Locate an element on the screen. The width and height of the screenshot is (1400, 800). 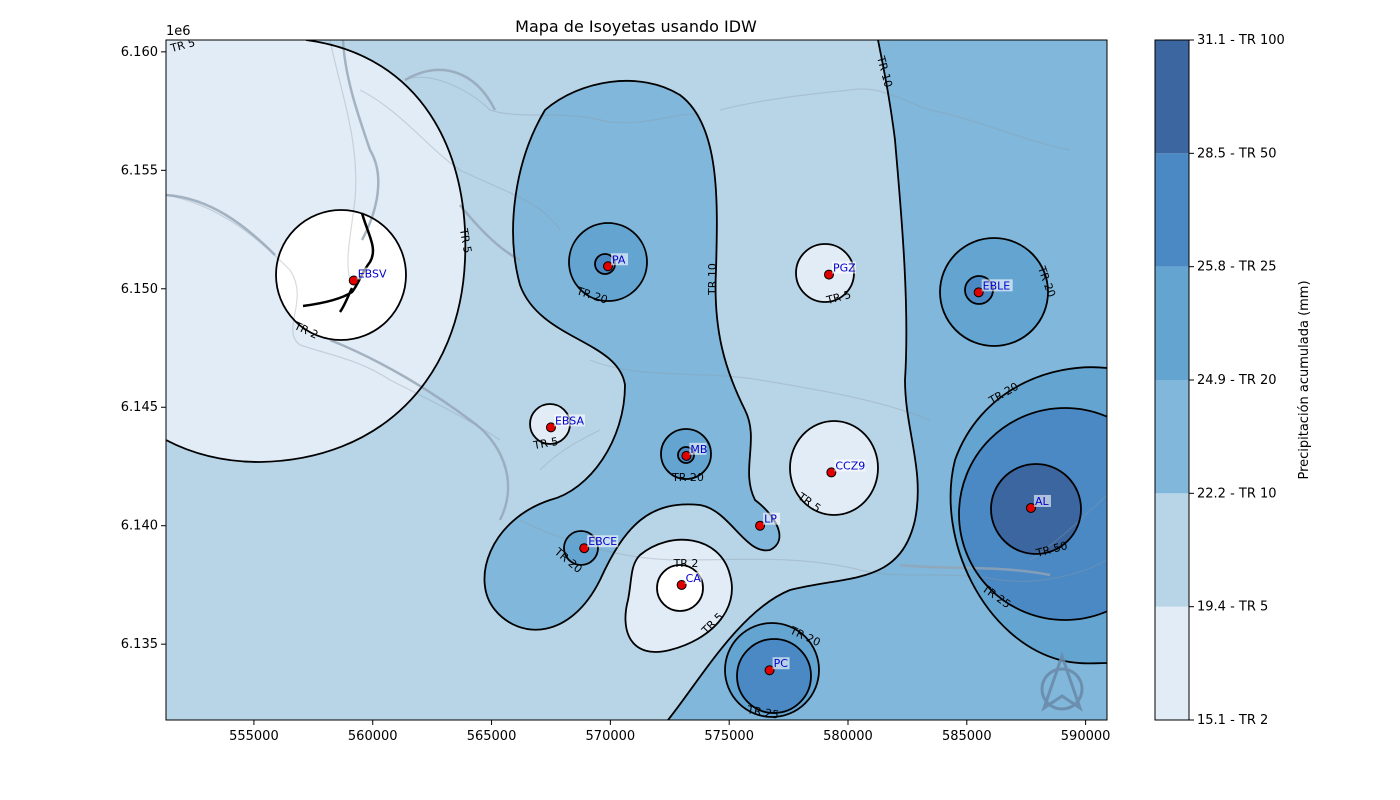
station-marker: EBLE is located at coordinates (993, 288).